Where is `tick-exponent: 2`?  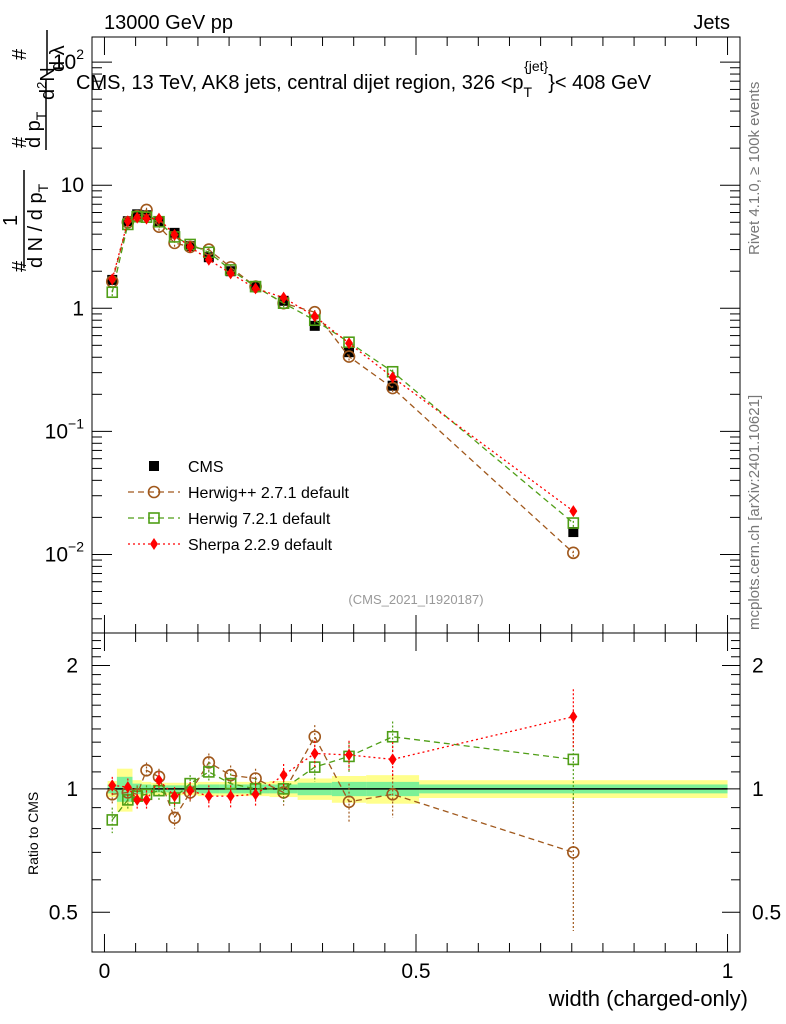 tick-exponent: 2 is located at coordinates (80, 54).